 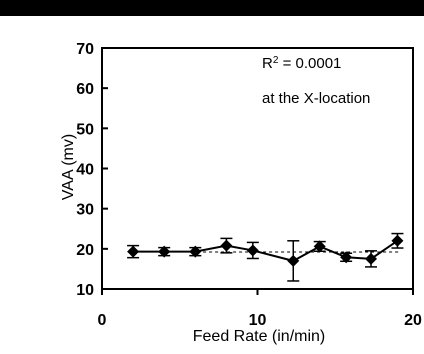 What do you see at coordinates (266, 250) in the screenshot?
I see `series-line` at bounding box center [266, 250].